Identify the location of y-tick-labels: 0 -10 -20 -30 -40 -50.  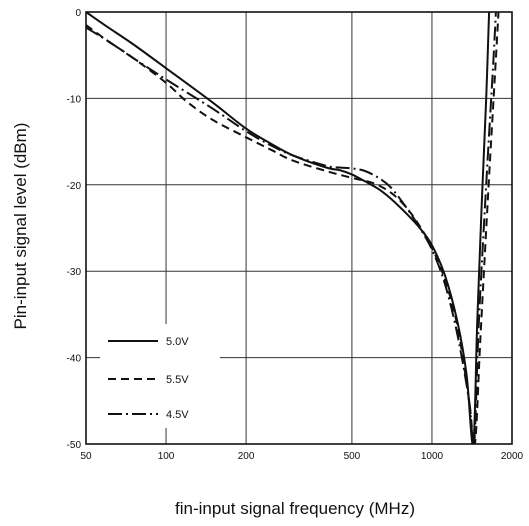
(74, 229).